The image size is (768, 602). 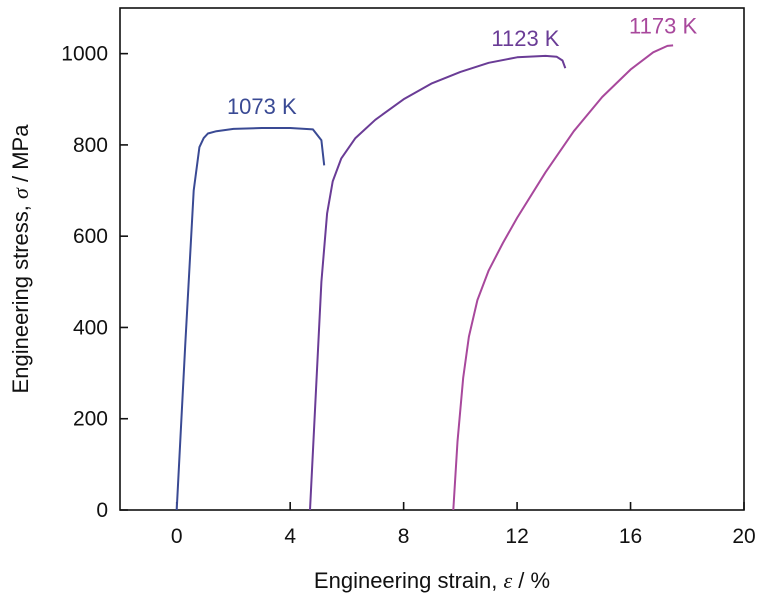 I want to click on y-tick-label: 200, so click(x=90, y=419).